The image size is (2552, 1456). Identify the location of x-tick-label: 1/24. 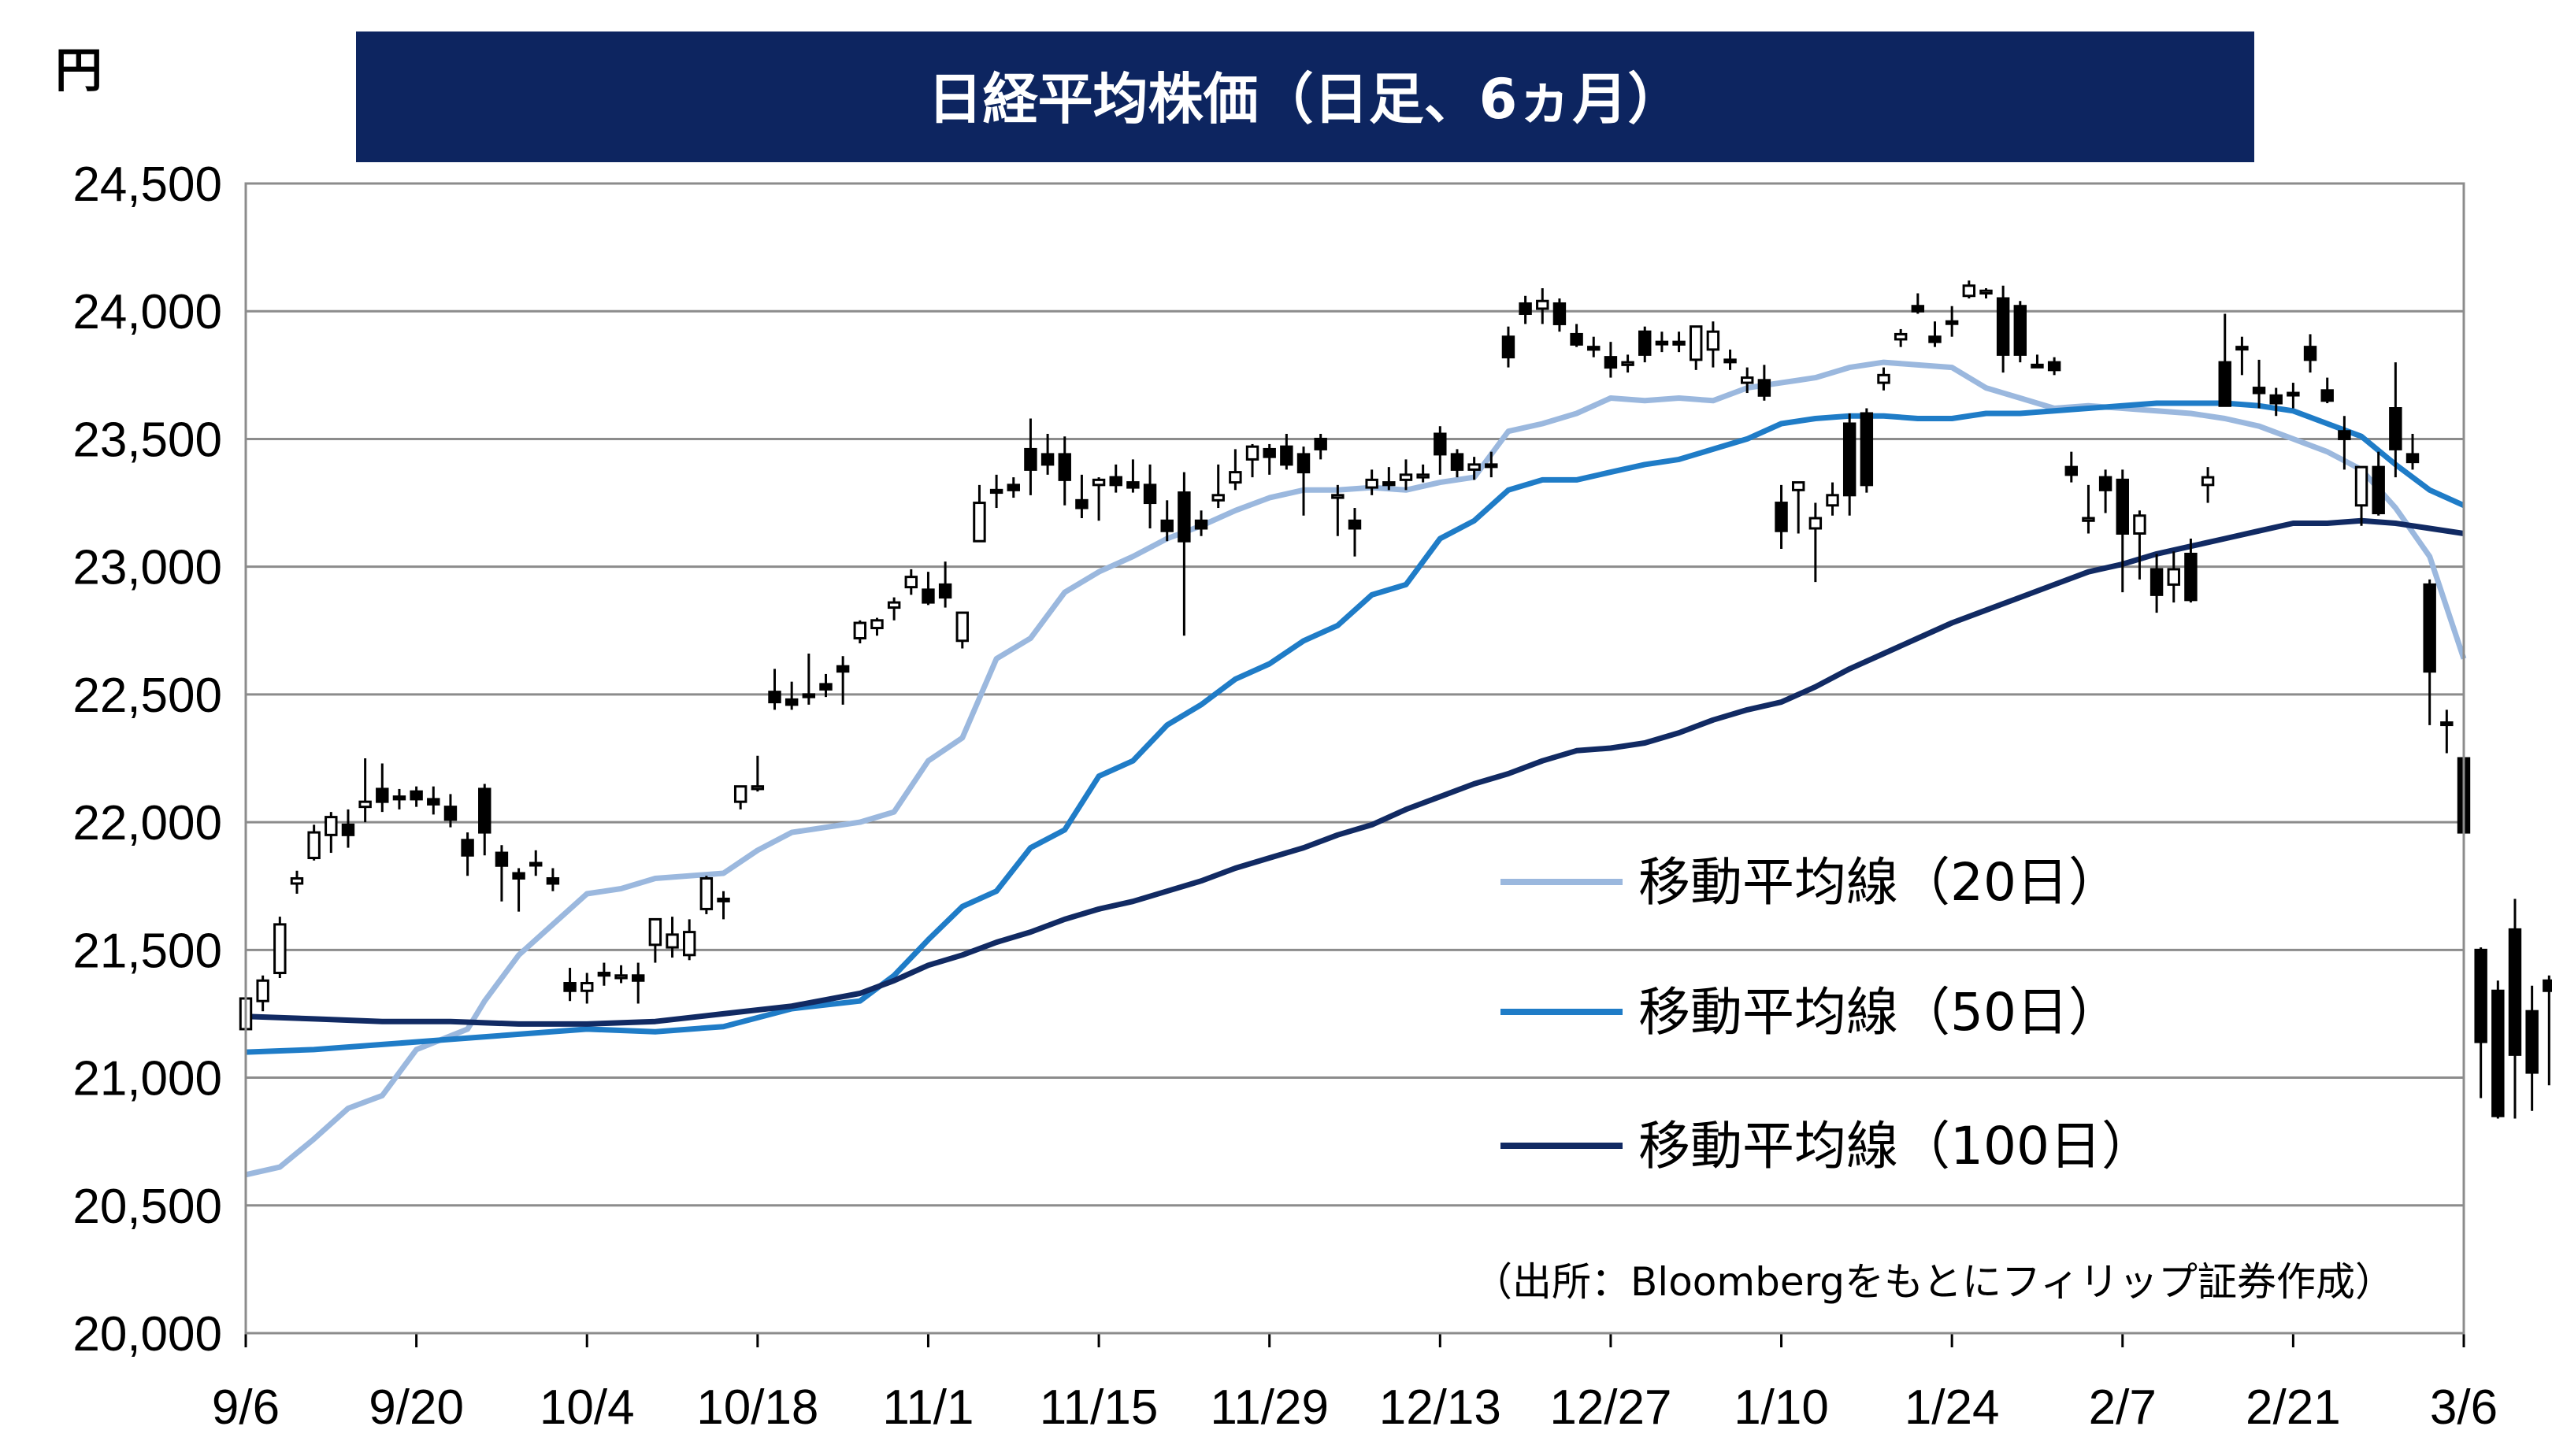
(1953, 1407).